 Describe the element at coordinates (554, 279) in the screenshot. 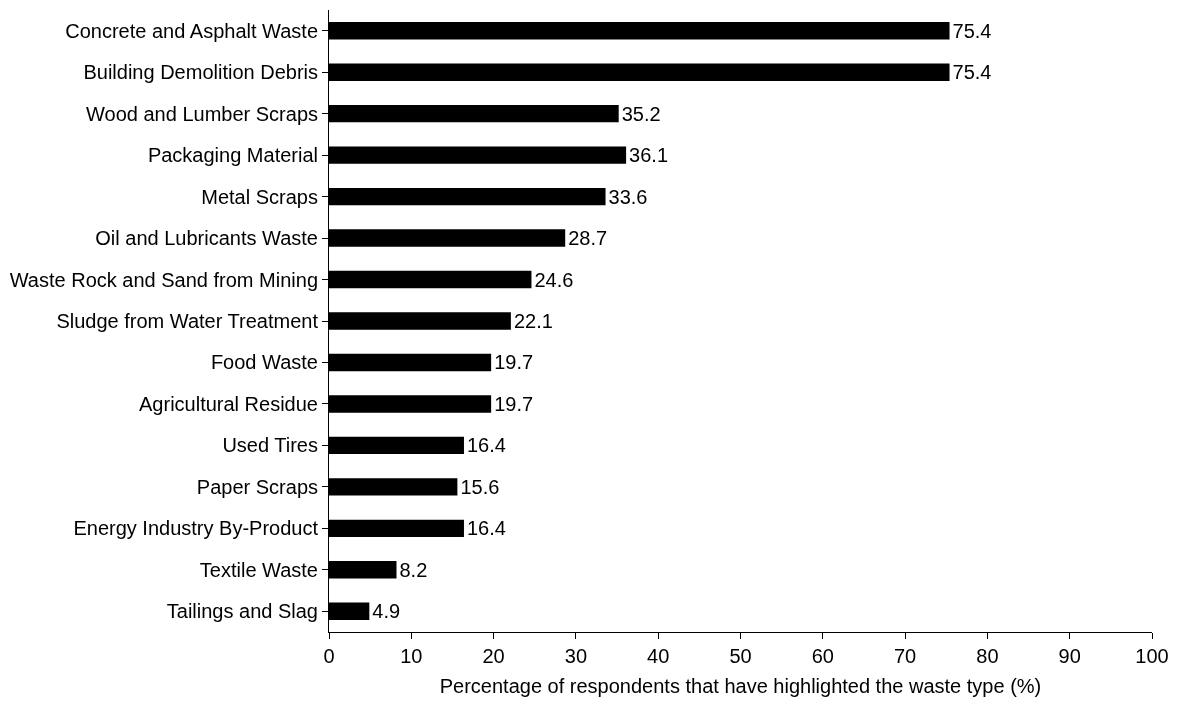

I see `data-label: 24.6` at that location.